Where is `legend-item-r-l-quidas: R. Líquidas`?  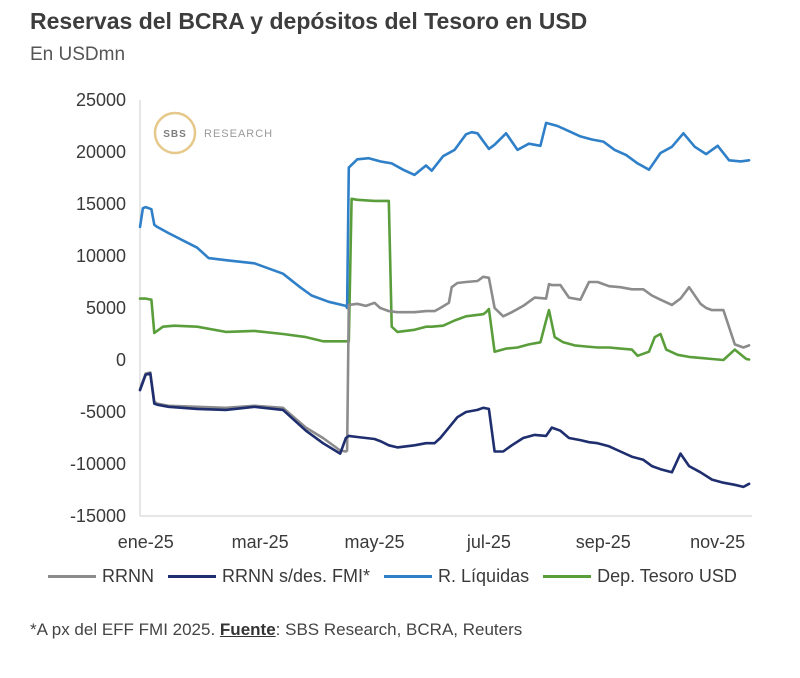
legend-item-r-l-quidas: R. Líquidas is located at coordinates (456, 576).